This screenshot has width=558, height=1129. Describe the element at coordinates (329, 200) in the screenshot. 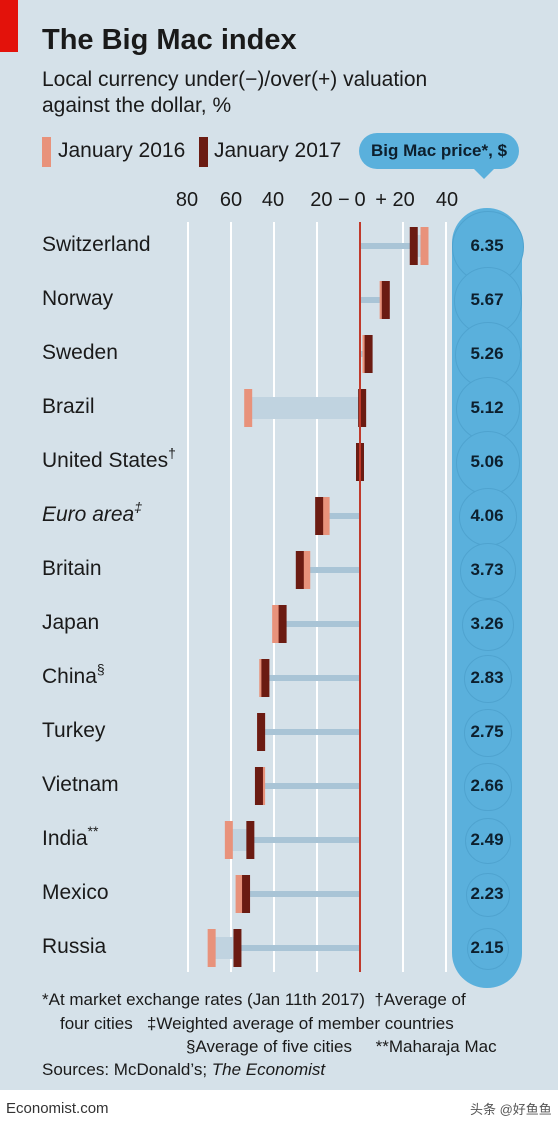

I see `x-tick-label: 20 −` at that location.